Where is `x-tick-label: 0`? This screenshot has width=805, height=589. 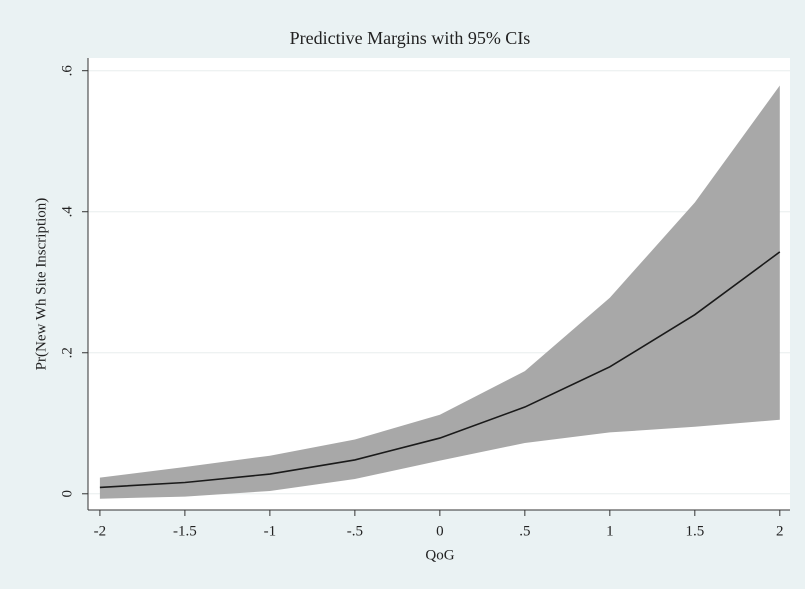 x-tick-label: 0 is located at coordinates (440, 531).